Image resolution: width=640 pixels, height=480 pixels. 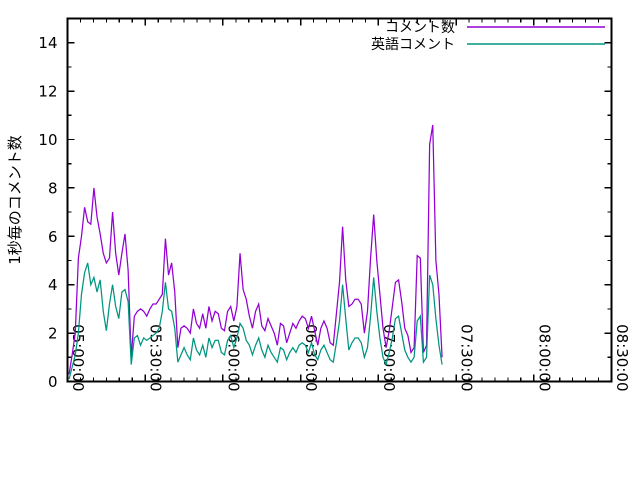 I want to click on legend-label-1: コメント数, so click(x=420, y=28).